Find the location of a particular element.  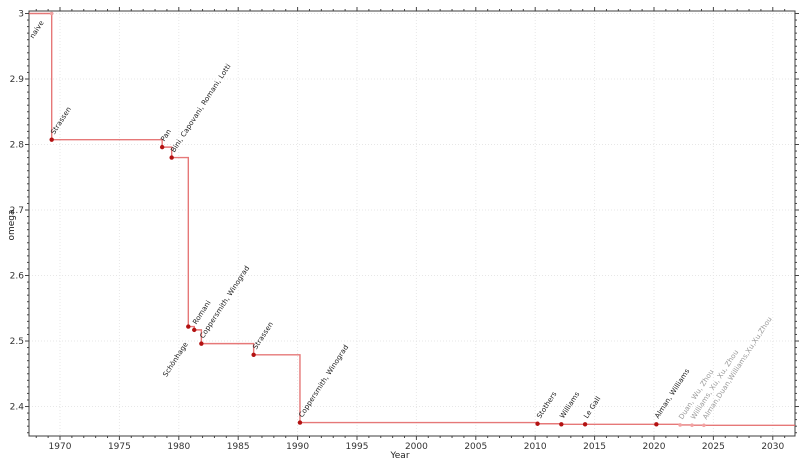

y-tick-label: 2.6 is located at coordinates (17, 277).